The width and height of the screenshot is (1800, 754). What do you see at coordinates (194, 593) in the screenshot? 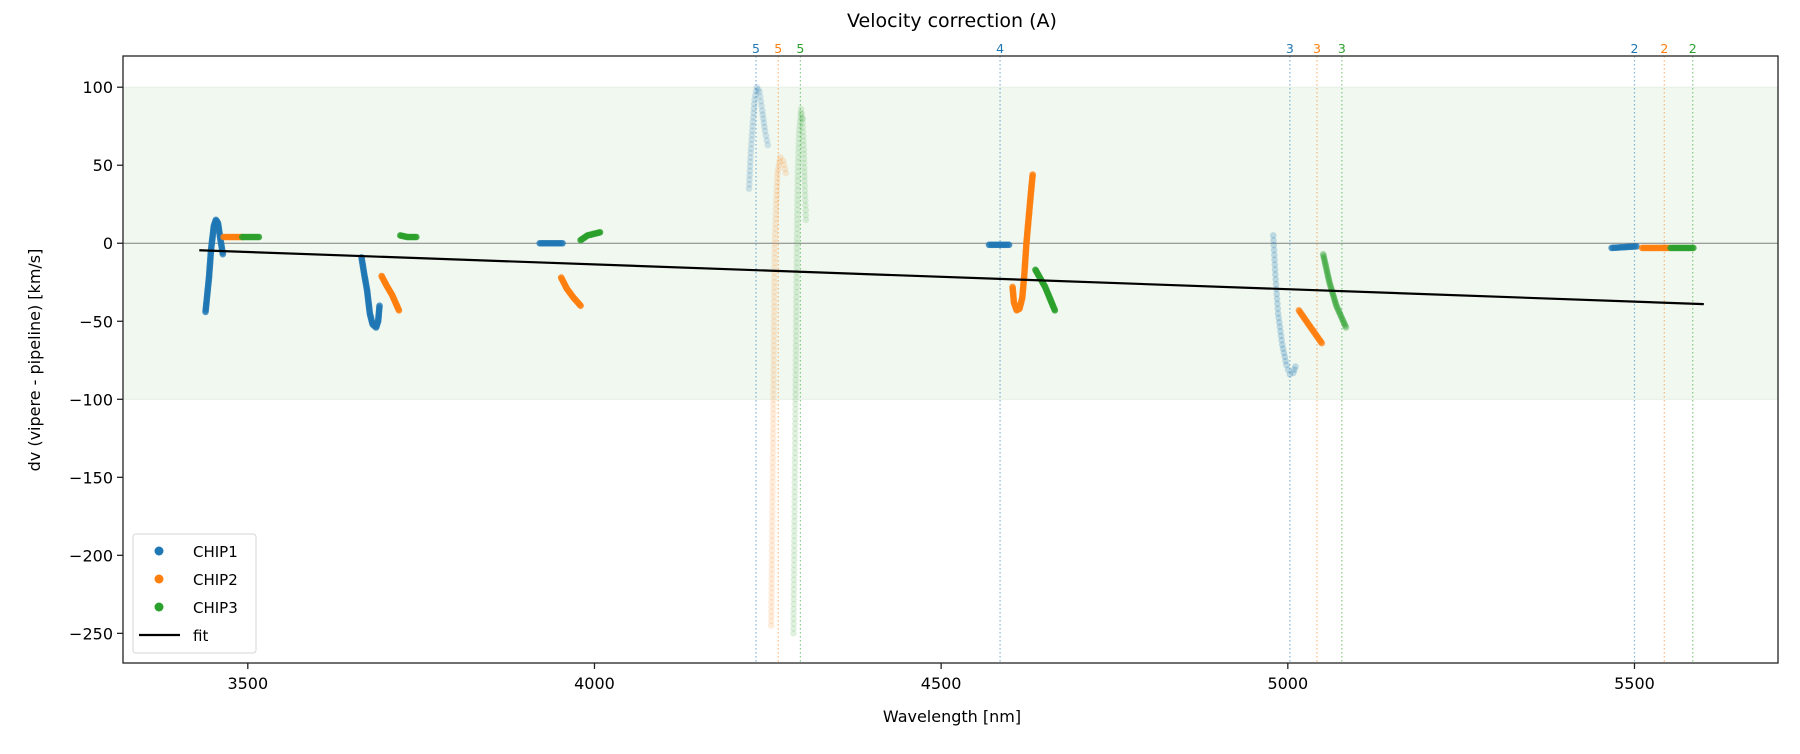
I see `legend-box` at bounding box center [194, 593].